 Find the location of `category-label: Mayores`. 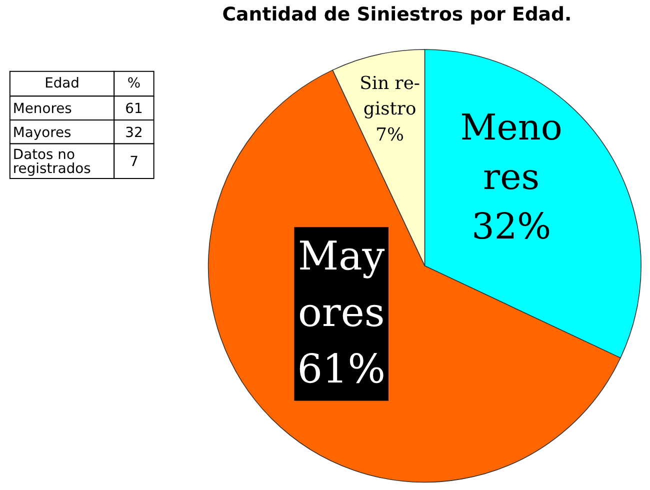

category-label: Mayores is located at coordinates (42, 132).